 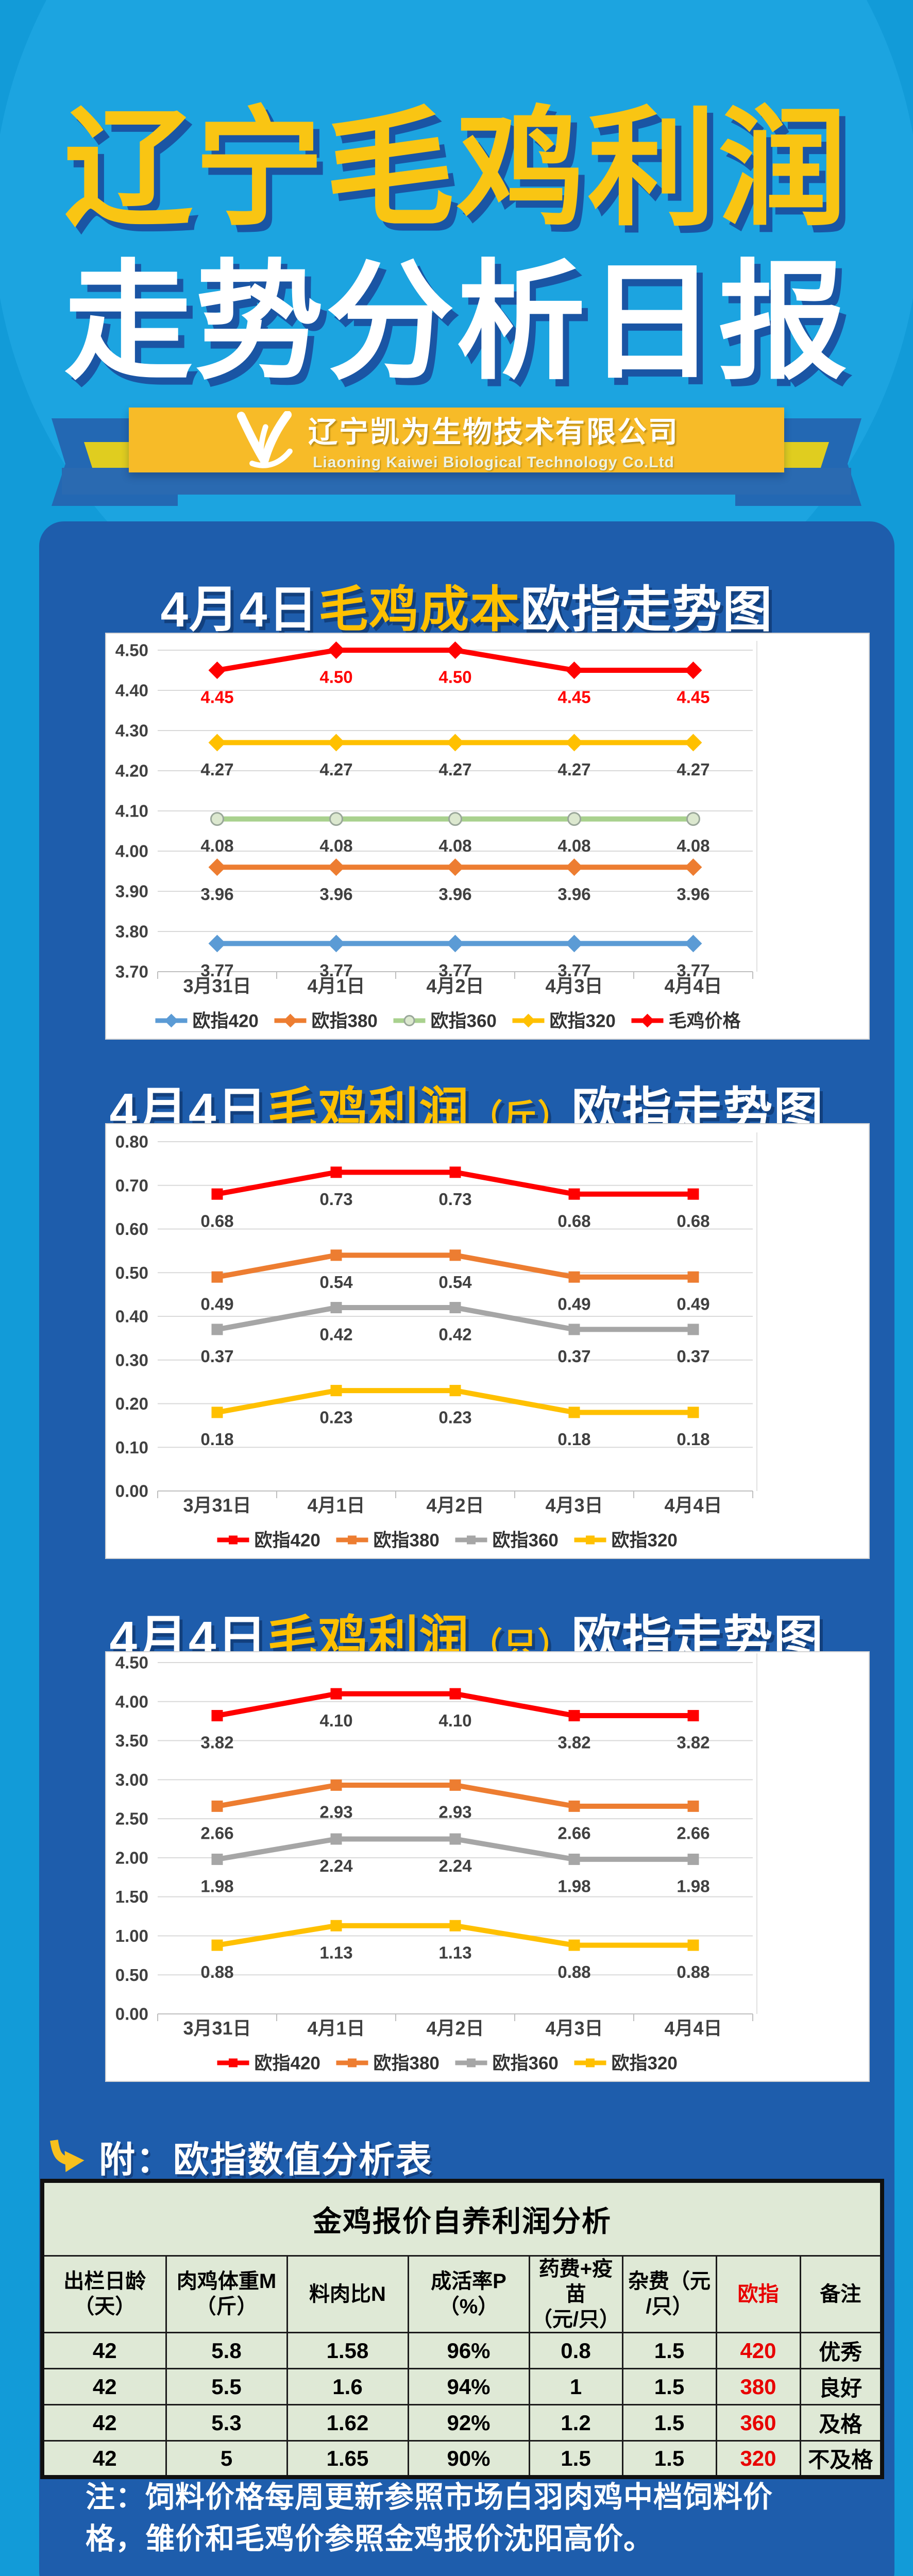 I want to click on x-tick-label: 4月3日, so click(x=574, y=985).